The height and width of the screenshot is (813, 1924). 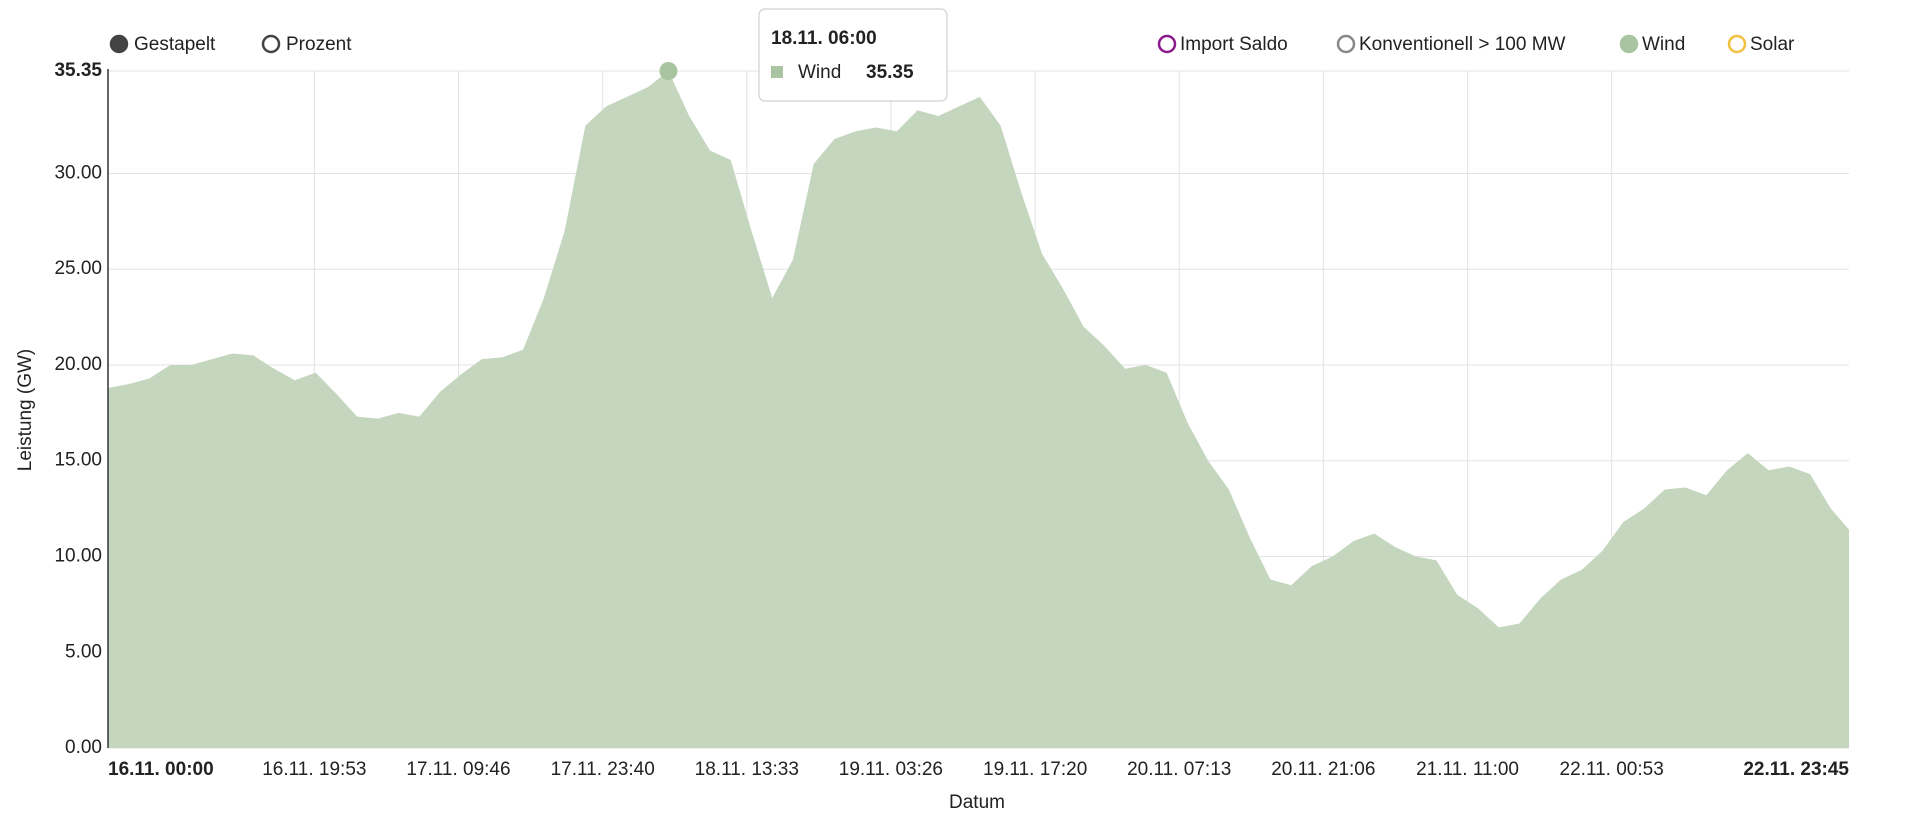 I want to click on hover-marker, so click(x=668, y=71).